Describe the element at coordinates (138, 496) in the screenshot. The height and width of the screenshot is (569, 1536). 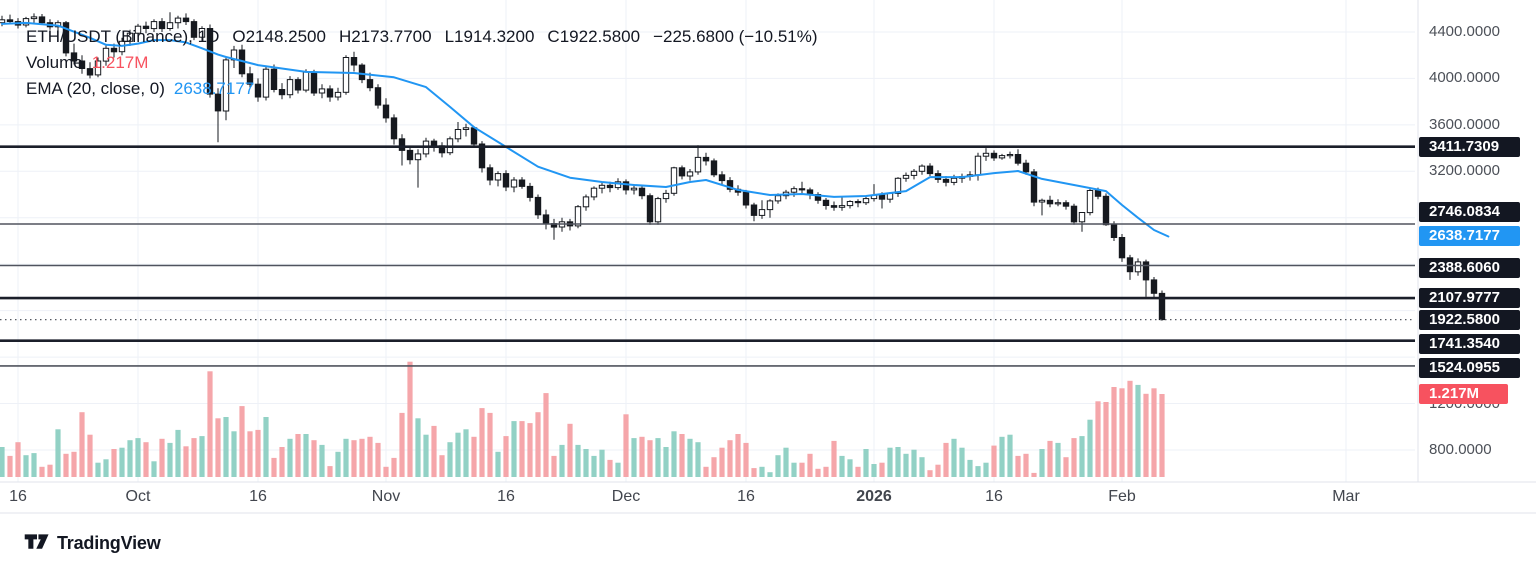
I see `time-tick: Oct` at that location.